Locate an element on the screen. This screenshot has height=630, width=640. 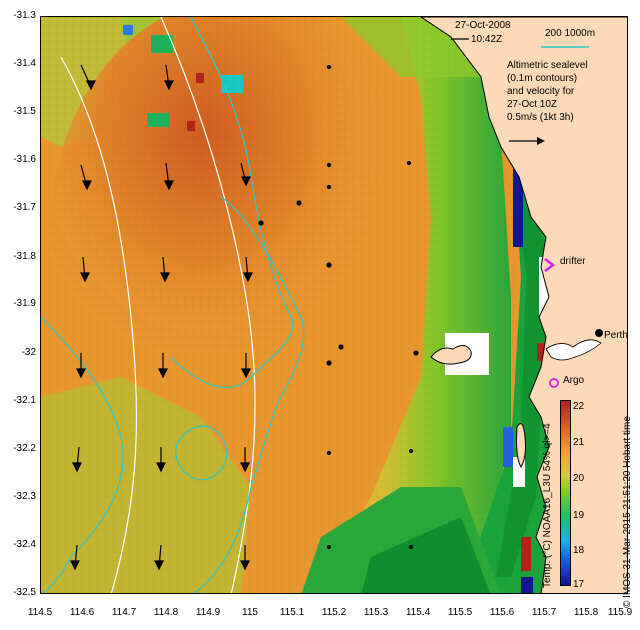
colorbar-label: 20 is located at coordinates (579, 478).